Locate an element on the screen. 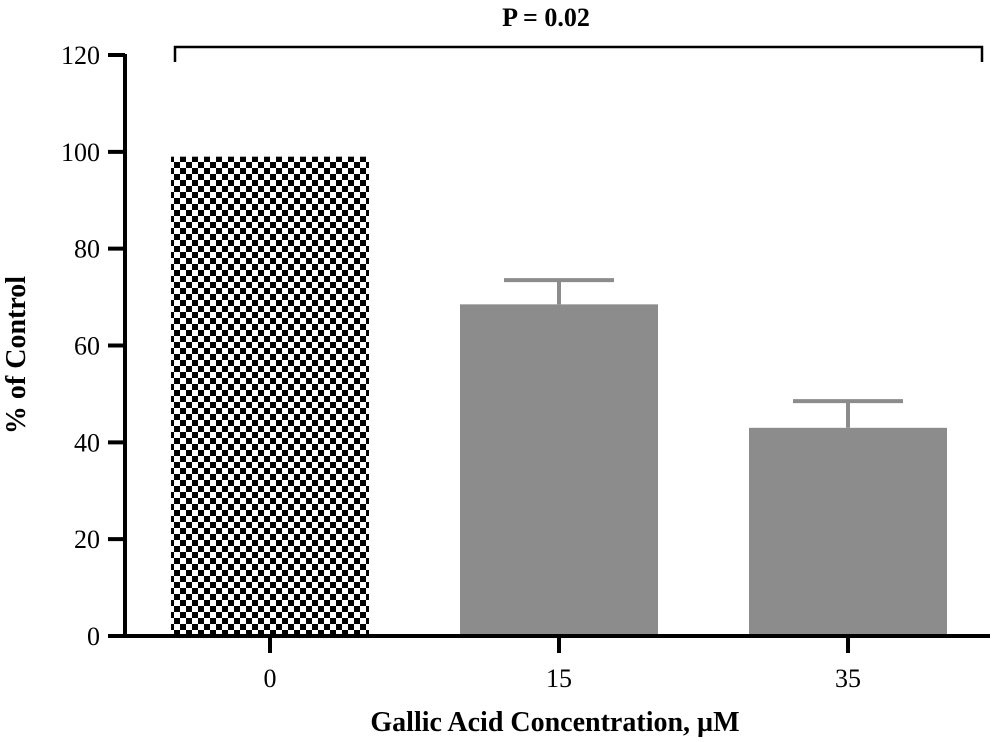  y-tick-label-120: 120 is located at coordinates (80, 55).